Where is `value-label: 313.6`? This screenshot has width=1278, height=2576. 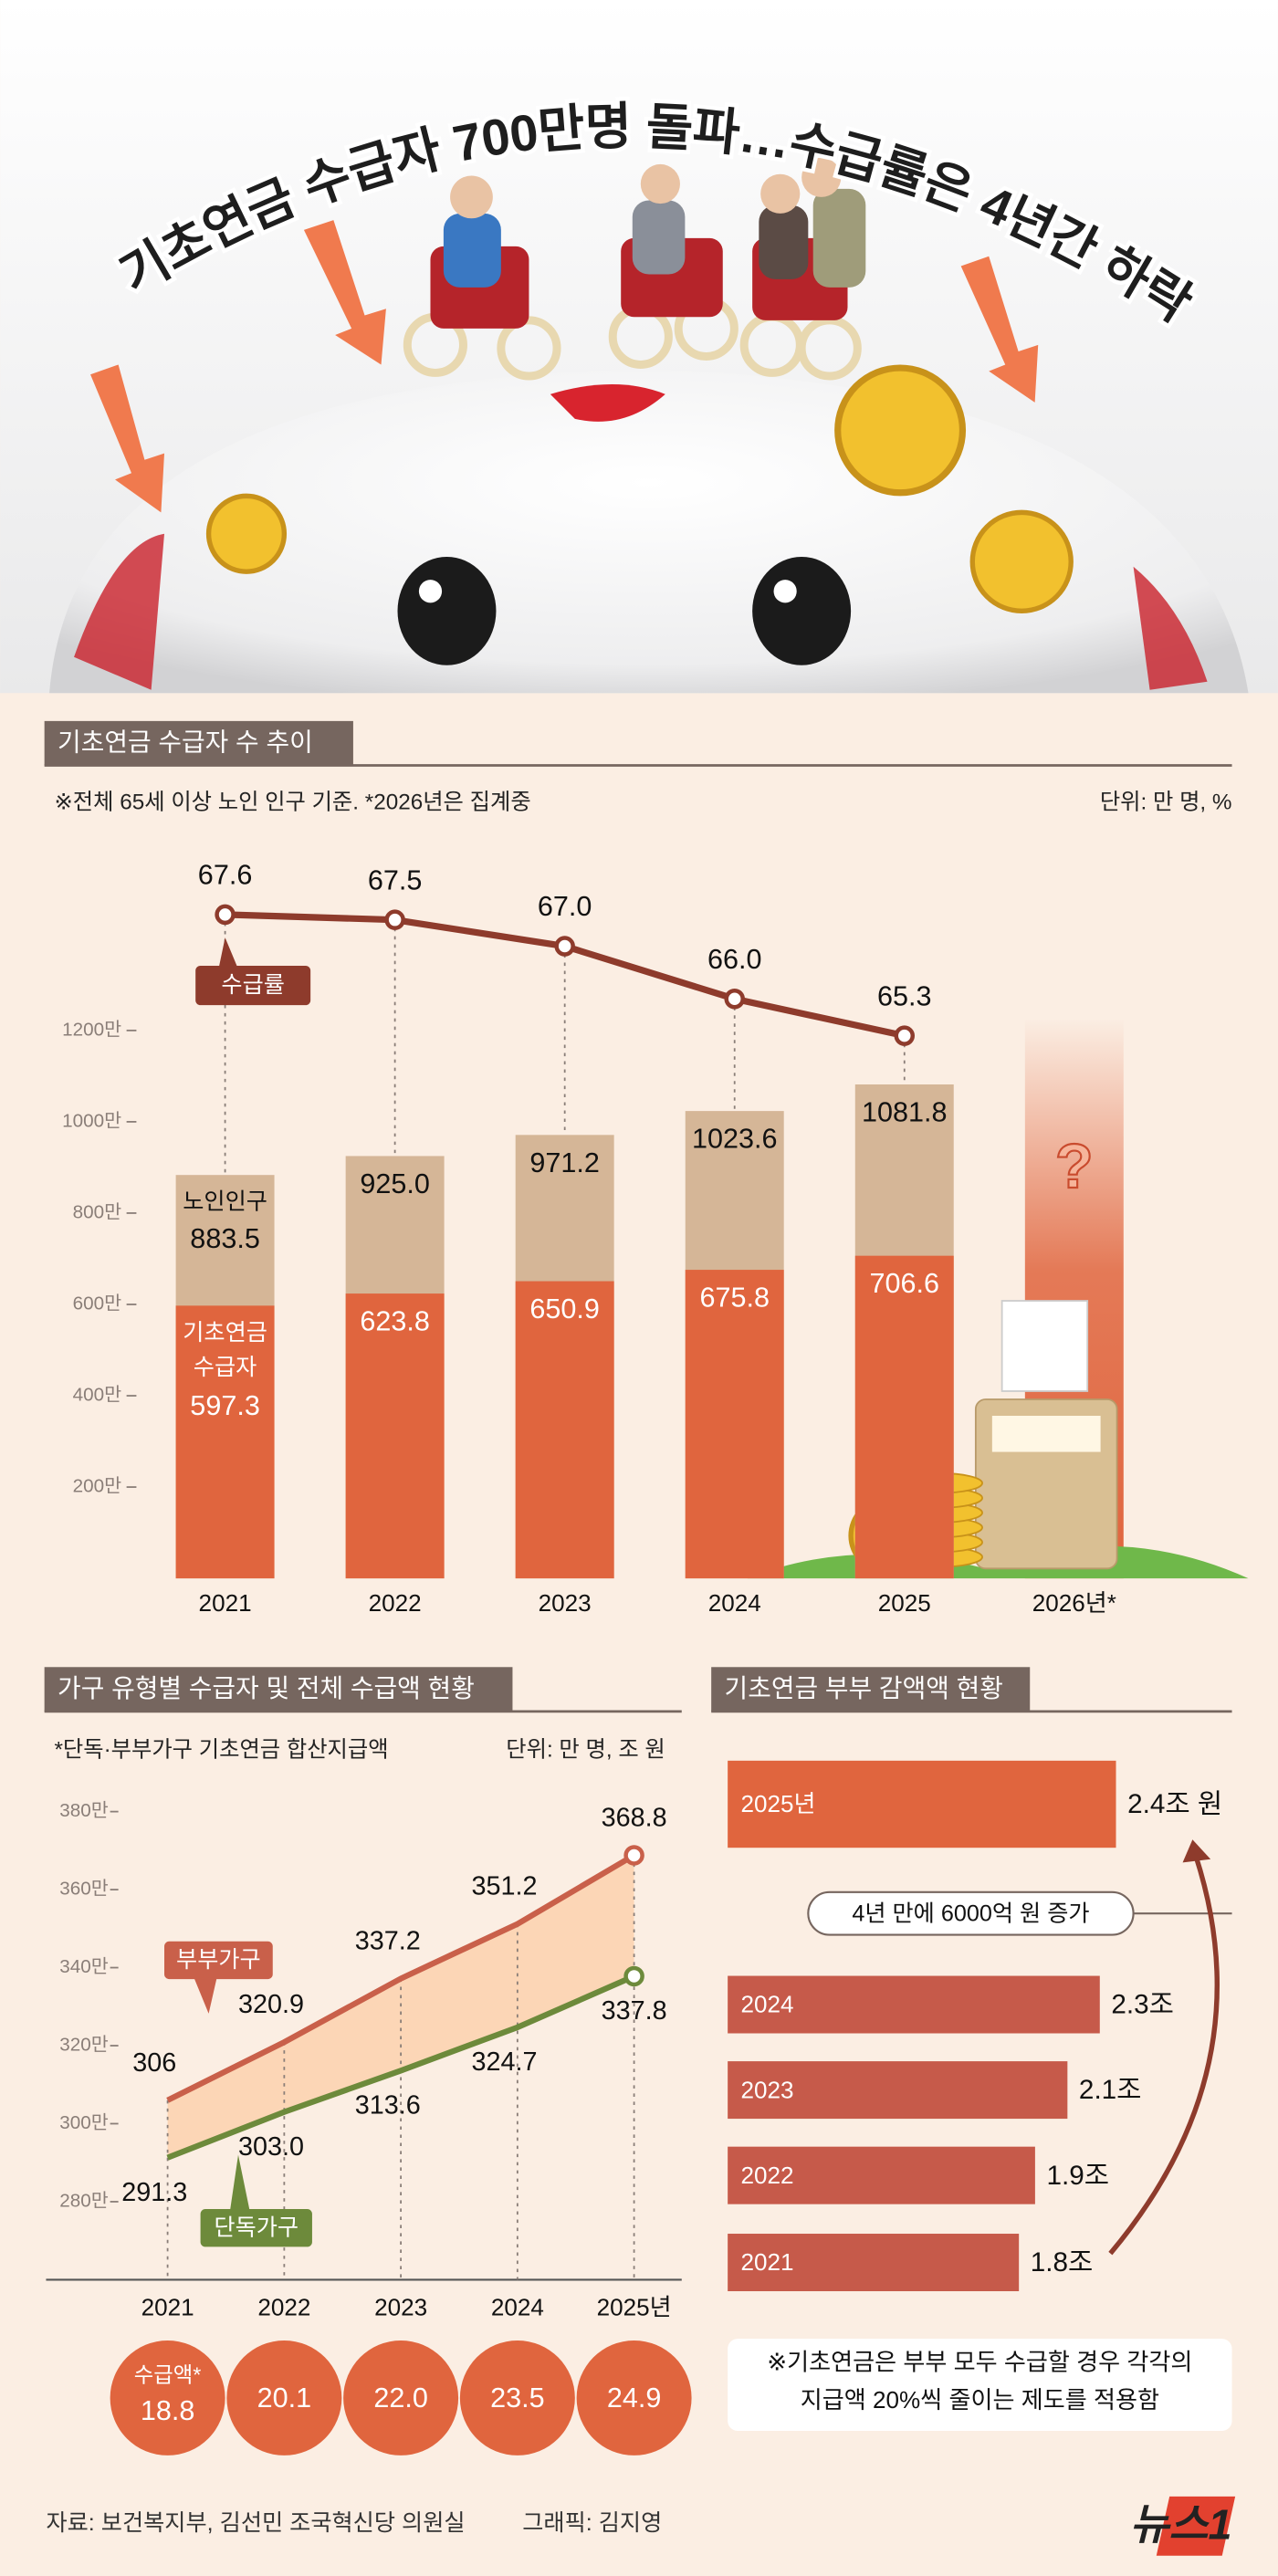
value-label: 313.6 is located at coordinates (388, 2106).